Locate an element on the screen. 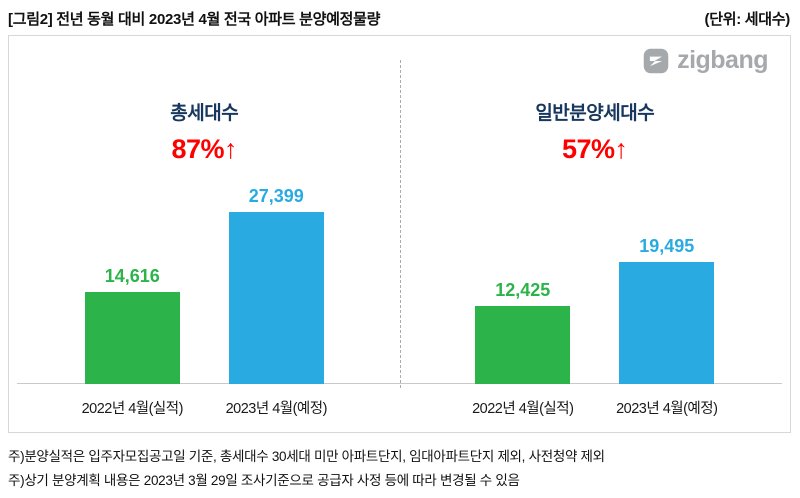 Image resolution: width=800 pixels, height=498 pixels. bar-column: 14,616 is located at coordinates (132, 325).